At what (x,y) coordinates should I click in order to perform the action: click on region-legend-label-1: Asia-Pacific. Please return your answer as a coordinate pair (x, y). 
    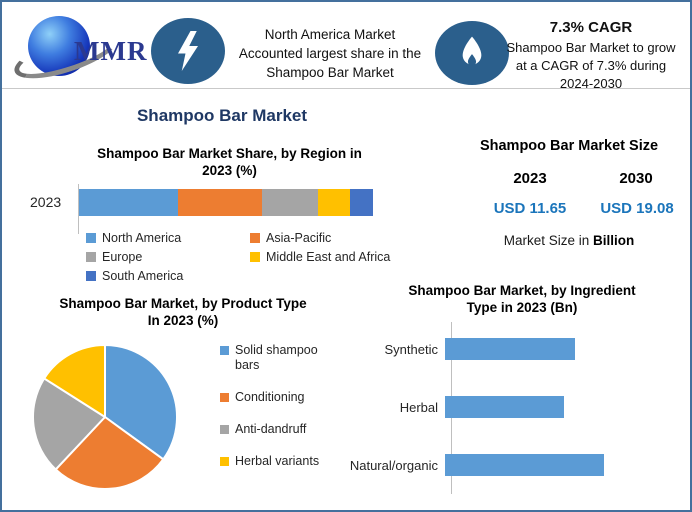
    Looking at the image, I should click on (299, 237).